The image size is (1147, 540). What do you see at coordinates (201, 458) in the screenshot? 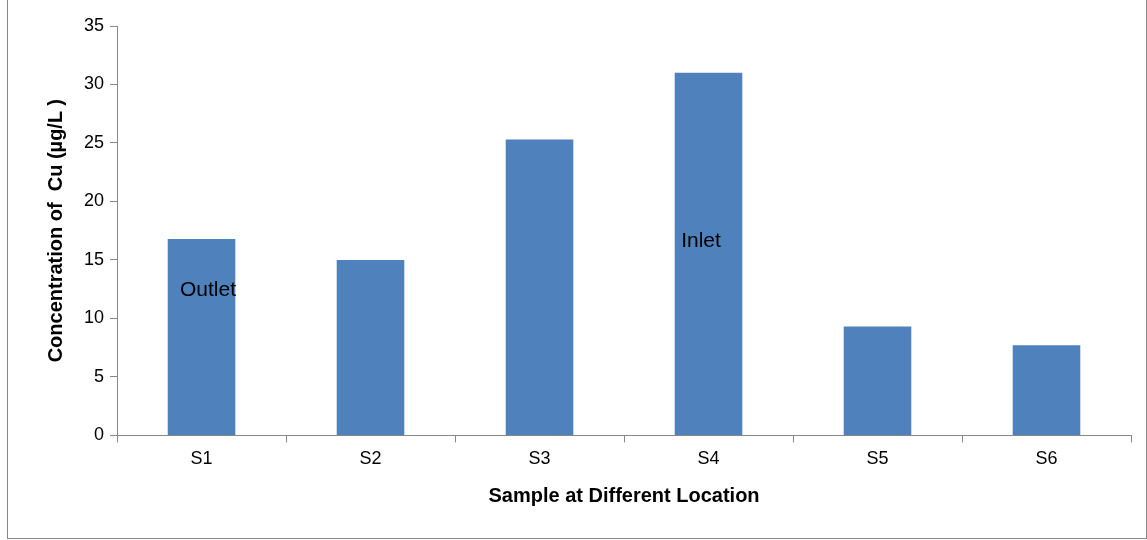
I see `x-tick-label: S1` at bounding box center [201, 458].